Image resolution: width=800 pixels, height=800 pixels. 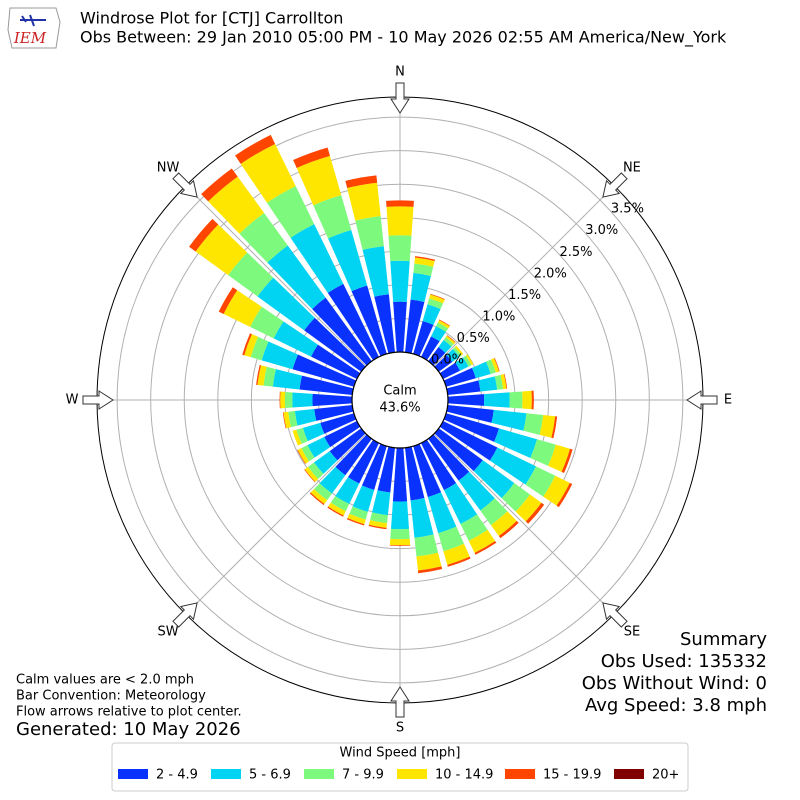 I want to click on r-tick-label: 0.0%, so click(x=447, y=360).